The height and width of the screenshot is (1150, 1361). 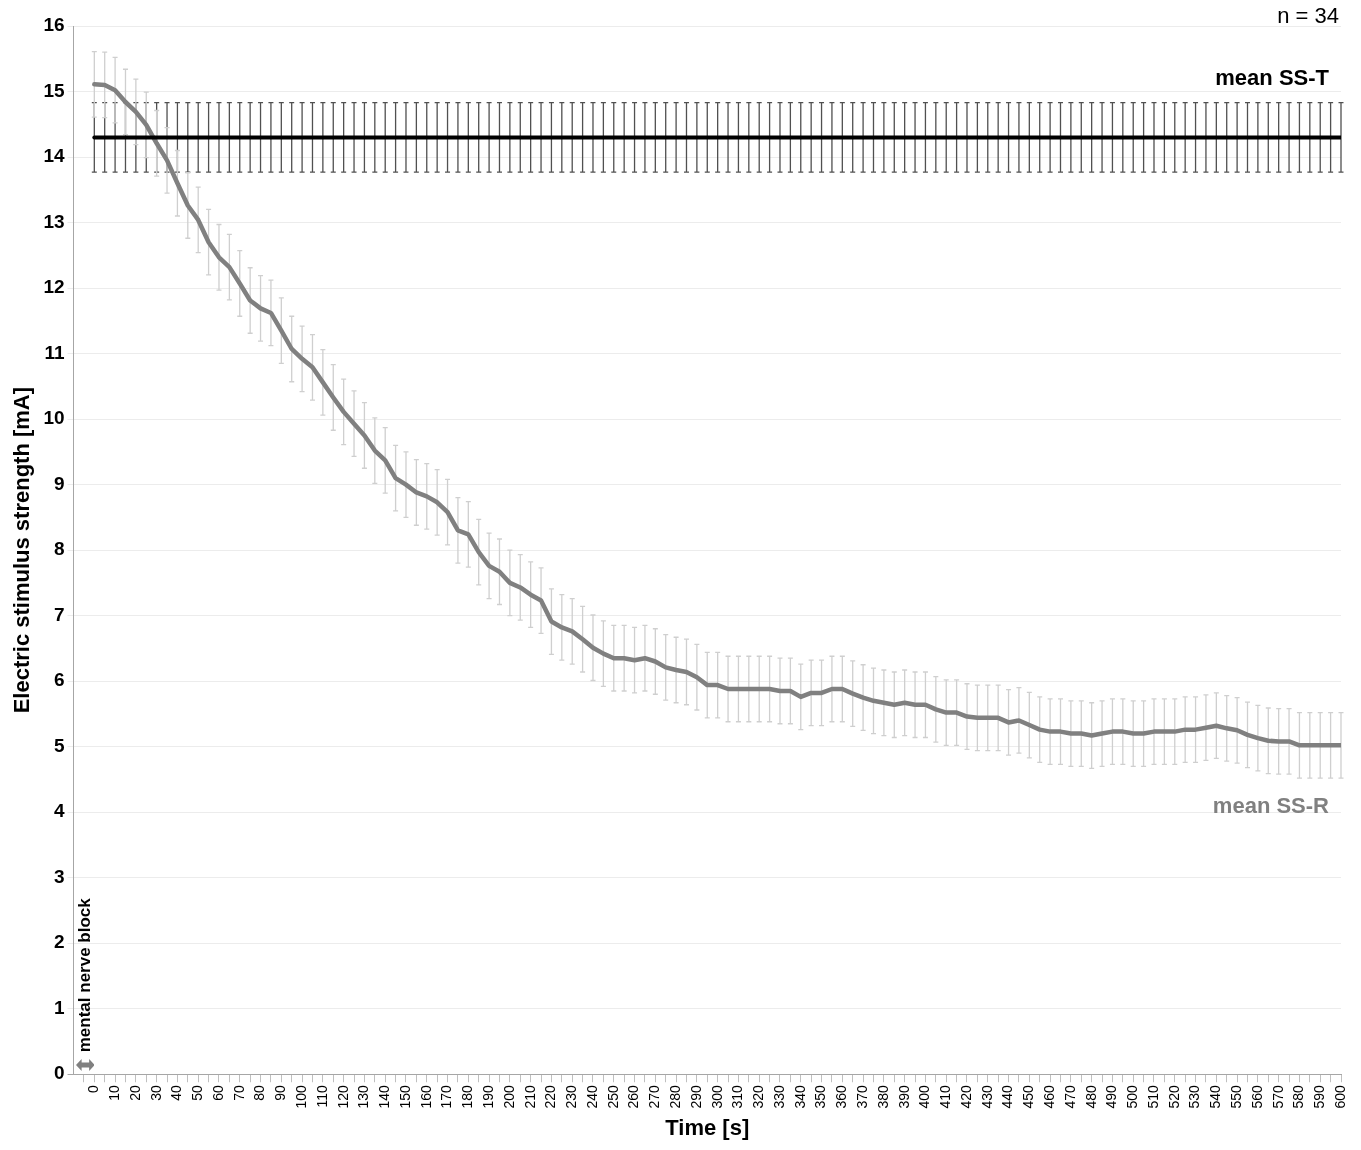 I want to click on x-tick-label: 260, so click(x=633, y=1097).